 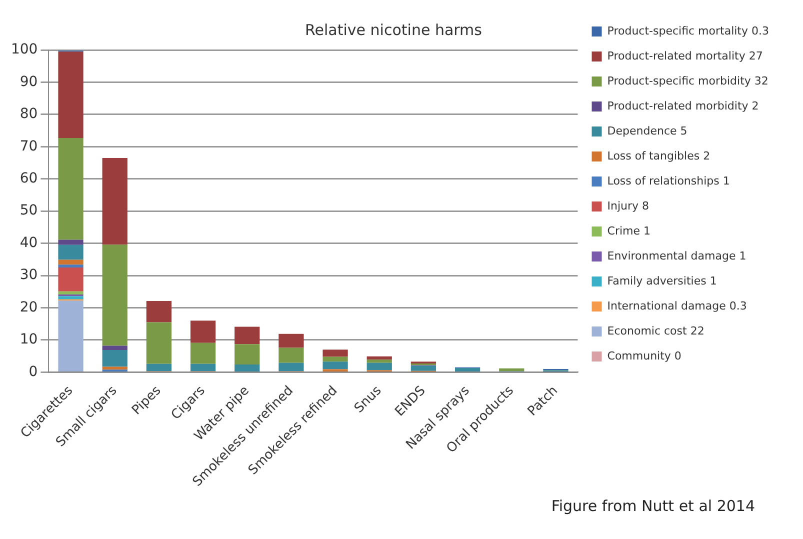 What do you see at coordinates (644, 355) in the screenshot?
I see `legend-label: Community 0` at bounding box center [644, 355].